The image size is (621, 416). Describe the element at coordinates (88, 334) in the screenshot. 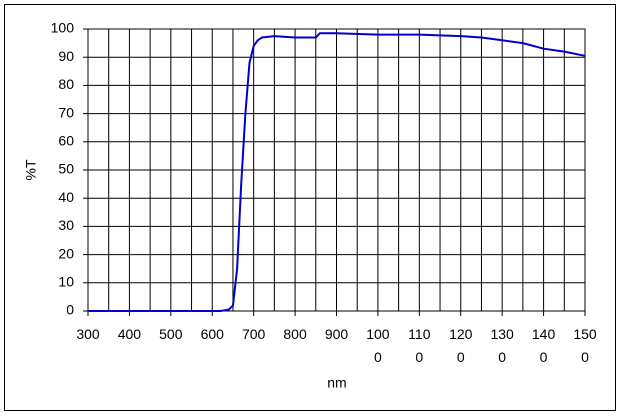

I see `x-tick-label: 300` at that location.